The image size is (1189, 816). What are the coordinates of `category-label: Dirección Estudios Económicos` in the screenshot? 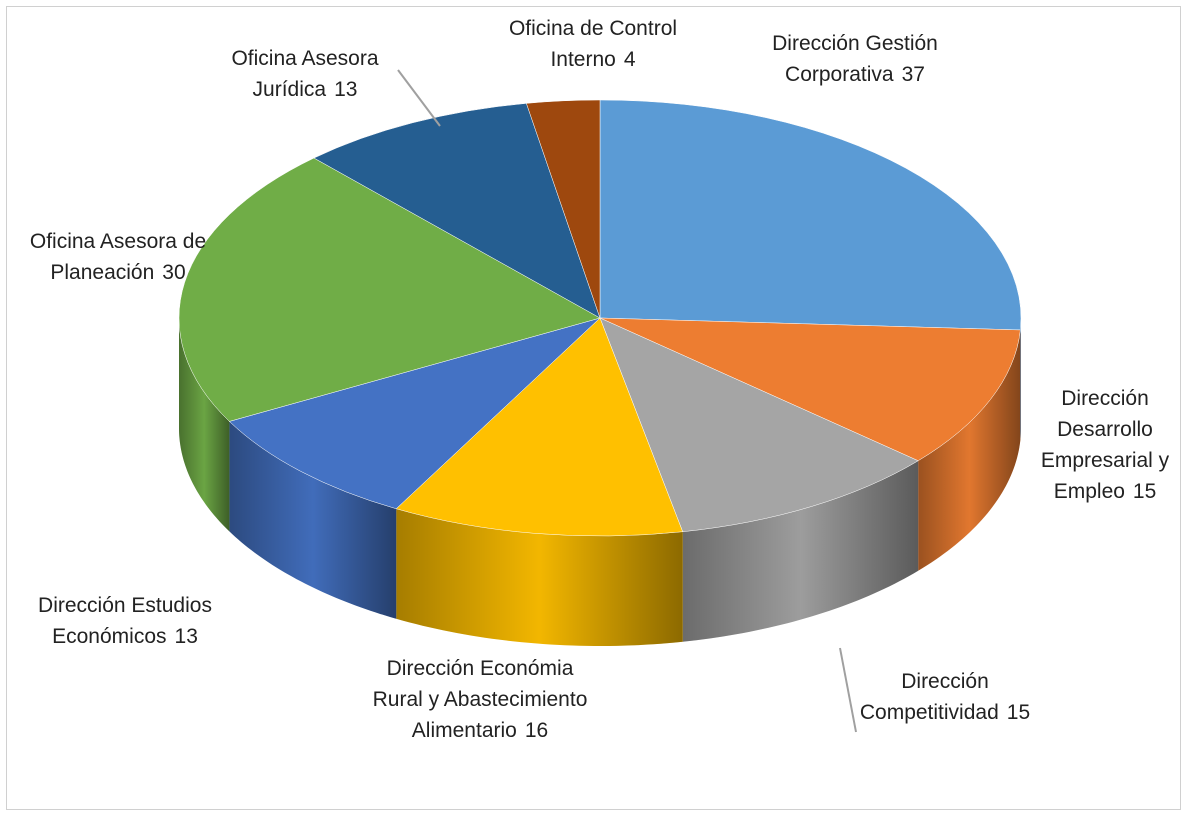 It's located at (125, 621).